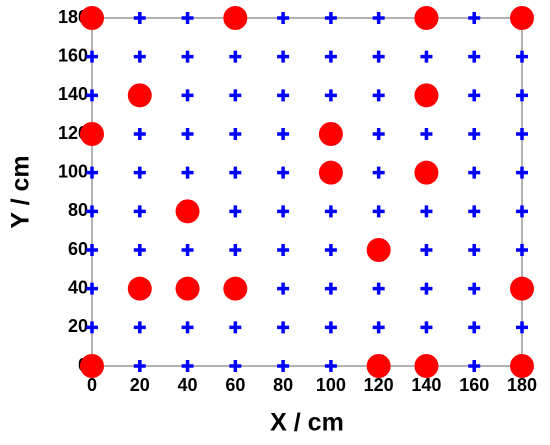  I want to click on x-tick-label: 0, so click(92, 385).